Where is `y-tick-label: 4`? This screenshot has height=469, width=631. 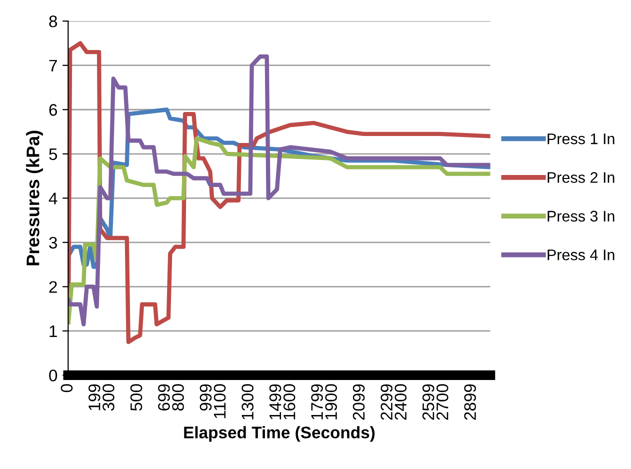 y-tick-label: 4 is located at coordinates (53, 198).